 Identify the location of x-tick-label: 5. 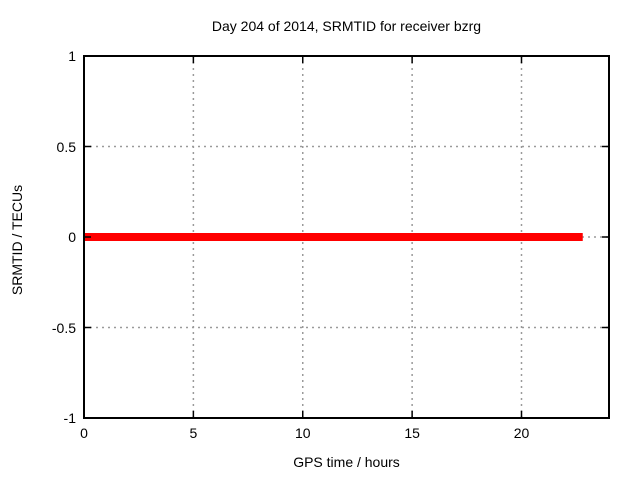
(193, 433).